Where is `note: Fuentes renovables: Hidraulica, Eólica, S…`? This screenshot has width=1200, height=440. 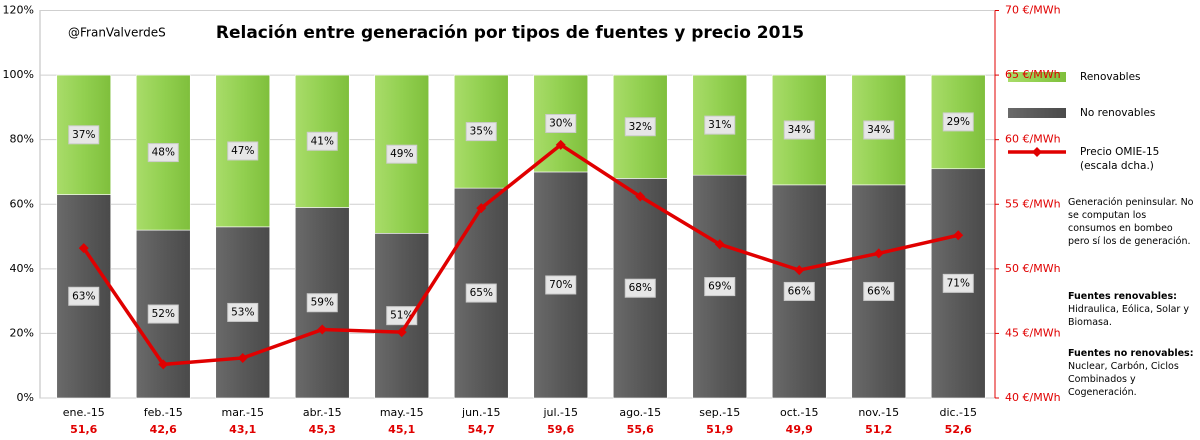
note: Fuentes renovables: Hidraulica, Eólica, S… is located at coordinates (1132, 309).